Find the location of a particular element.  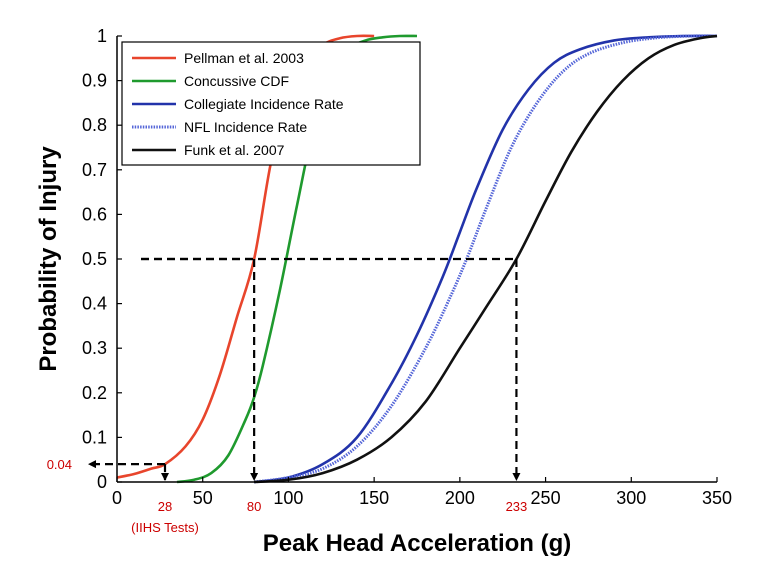

guide-x-label-2: 233 is located at coordinates (517, 506).